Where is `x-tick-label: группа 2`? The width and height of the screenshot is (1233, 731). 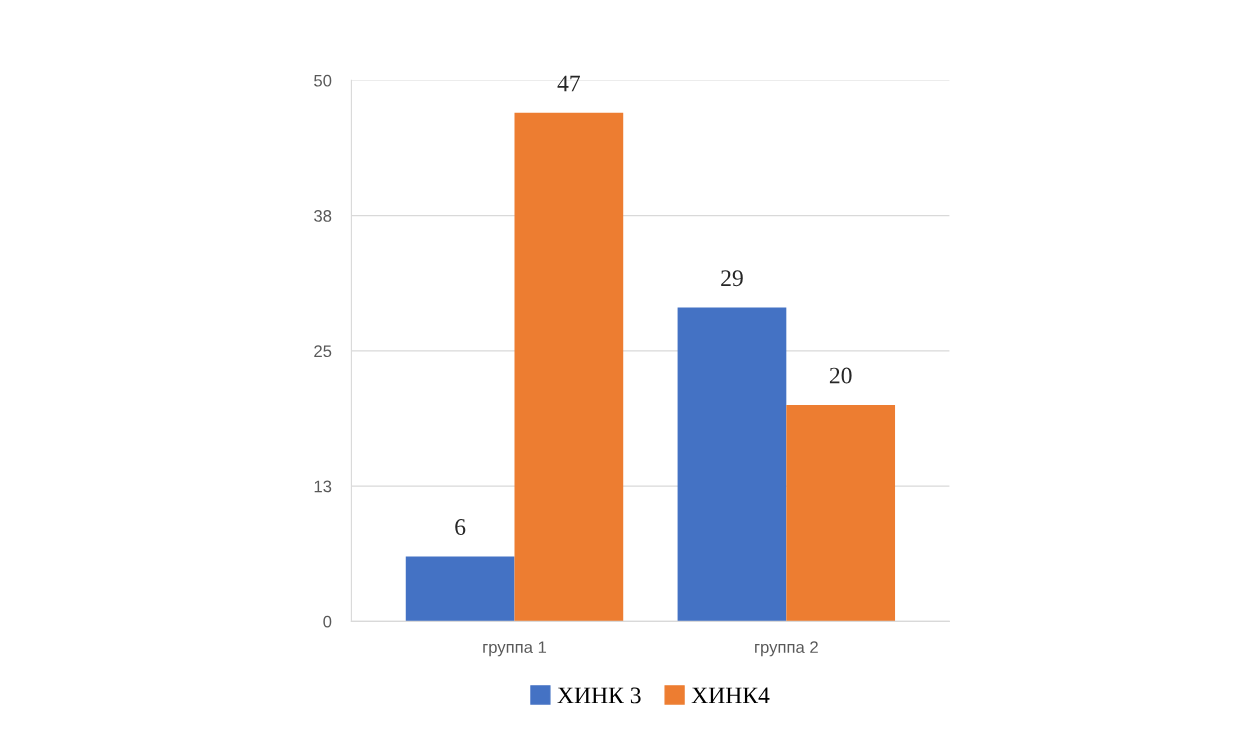
x-tick-label: группа 2 is located at coordinates (786, 649).